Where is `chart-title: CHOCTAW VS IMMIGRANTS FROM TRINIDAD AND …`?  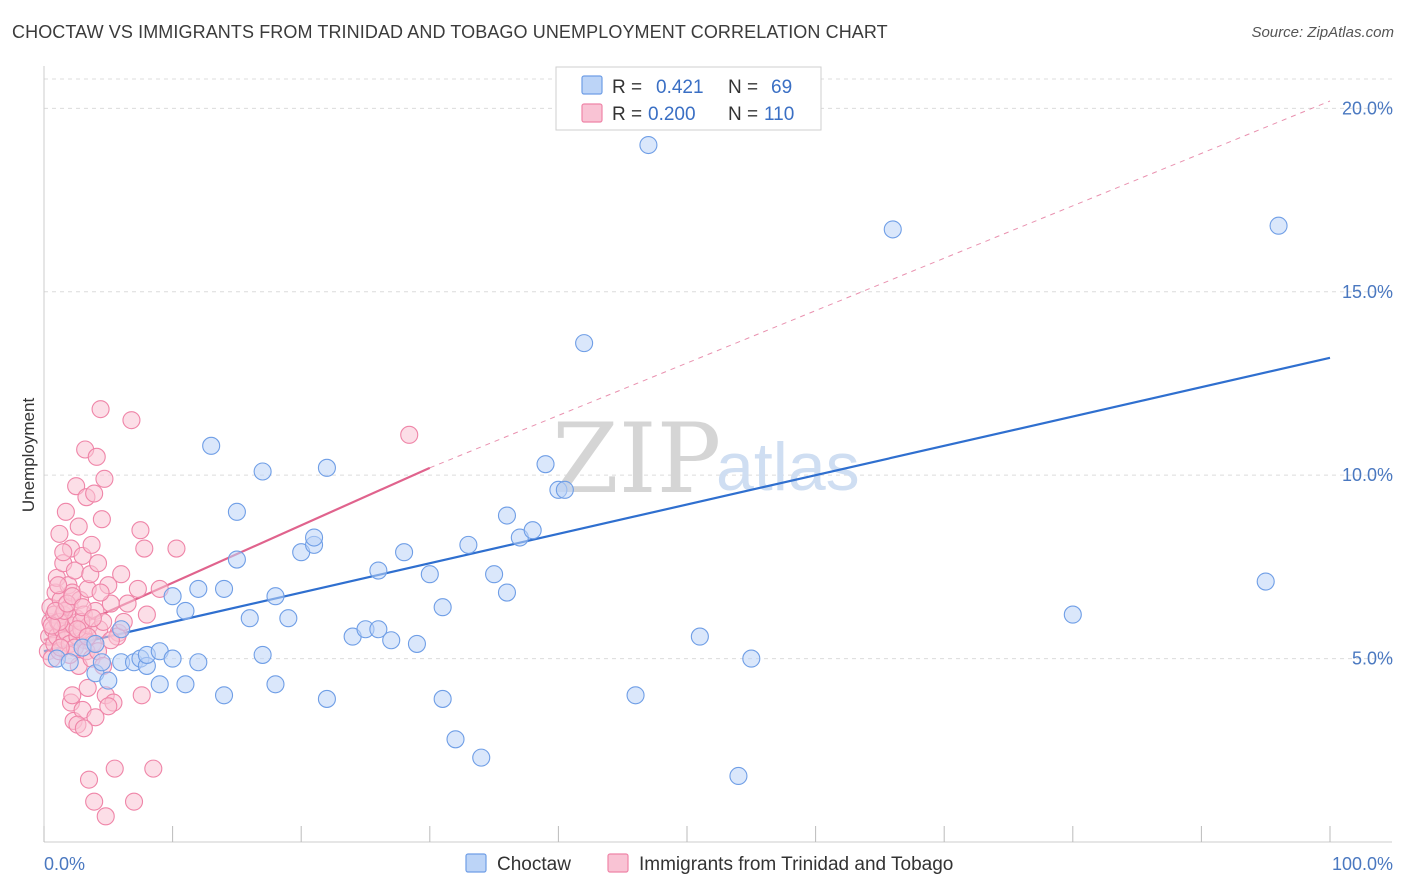
chart-title: CHOCTAW VS IMMIGRANTS FROM TRINIDAD AND … is located at coordinates (450, 32).